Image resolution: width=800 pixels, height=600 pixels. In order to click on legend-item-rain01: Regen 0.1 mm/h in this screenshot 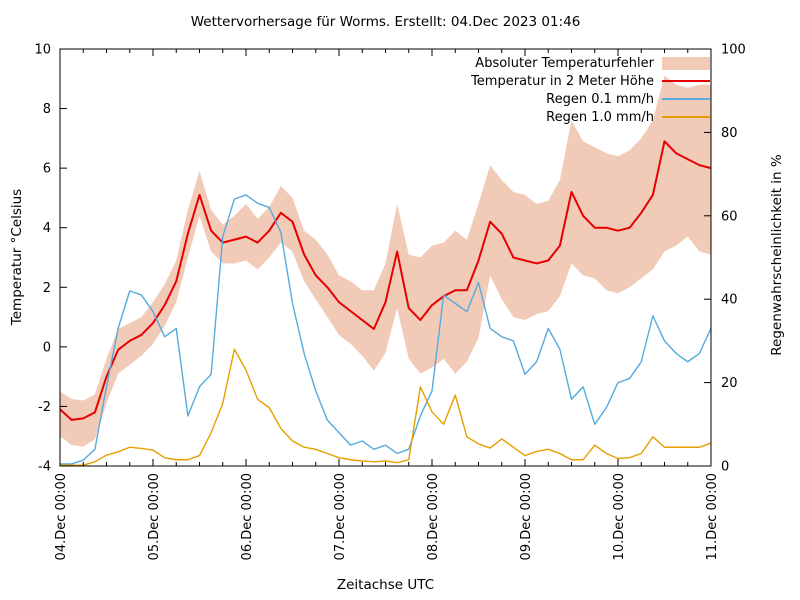, I will do `click(590, 99)`.